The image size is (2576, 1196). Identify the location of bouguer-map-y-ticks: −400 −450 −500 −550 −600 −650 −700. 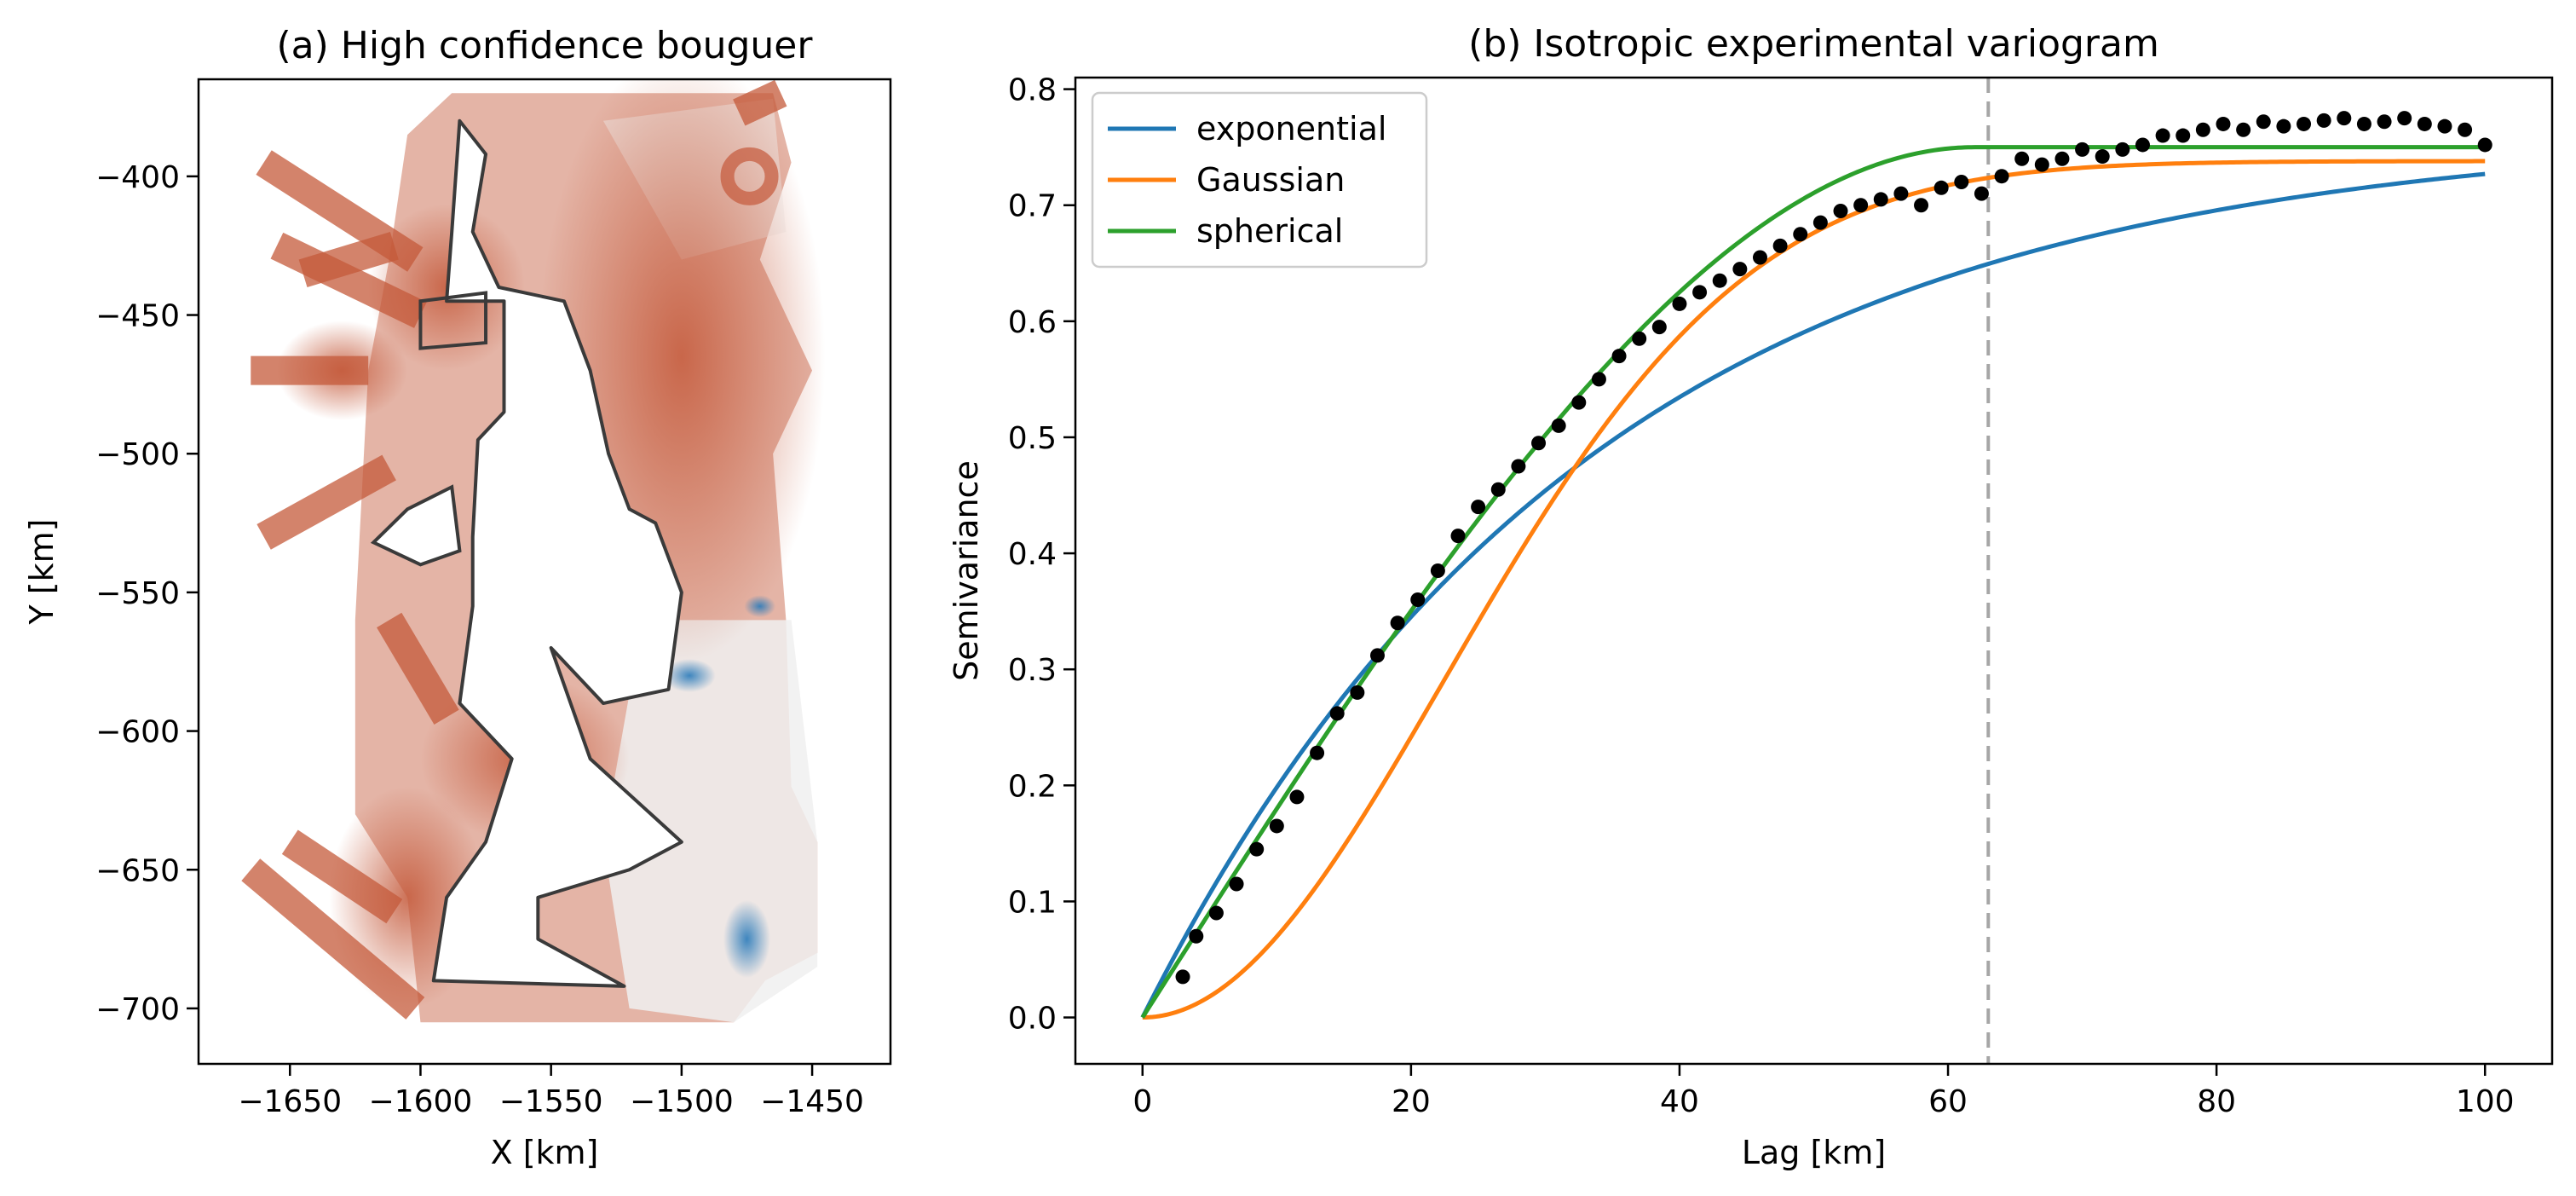
(147, 593).